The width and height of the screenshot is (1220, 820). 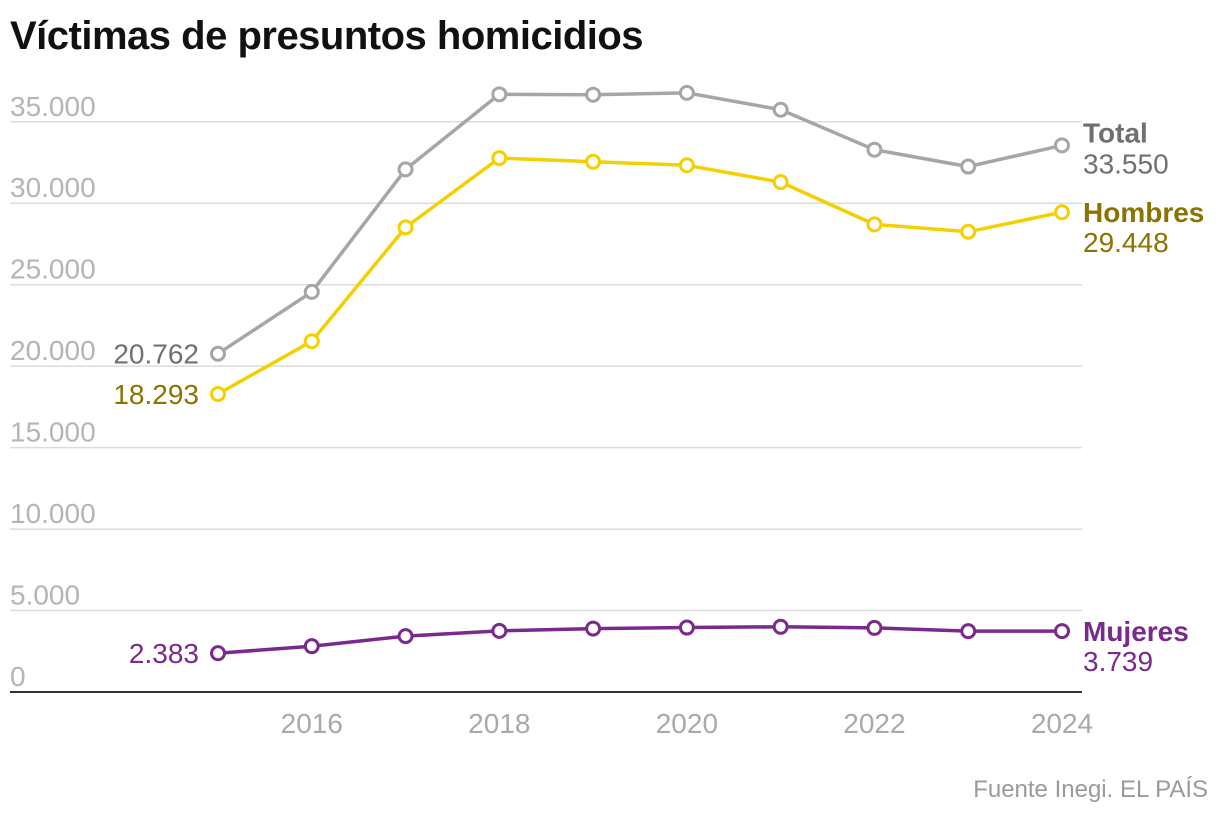 I want to click on series-line-mujeres, so click(x=639, y=640).